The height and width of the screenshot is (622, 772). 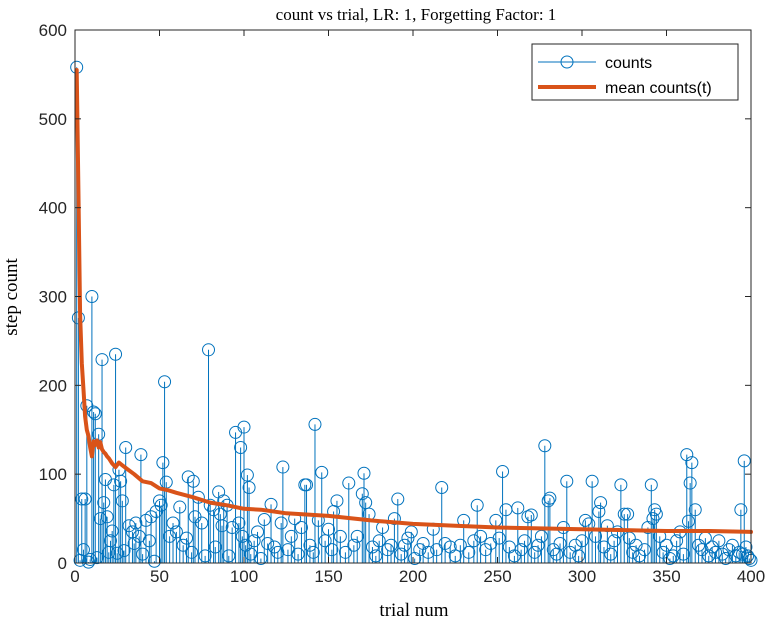 I want to click on y-tick-label: 300, so click(x=53, y=297).